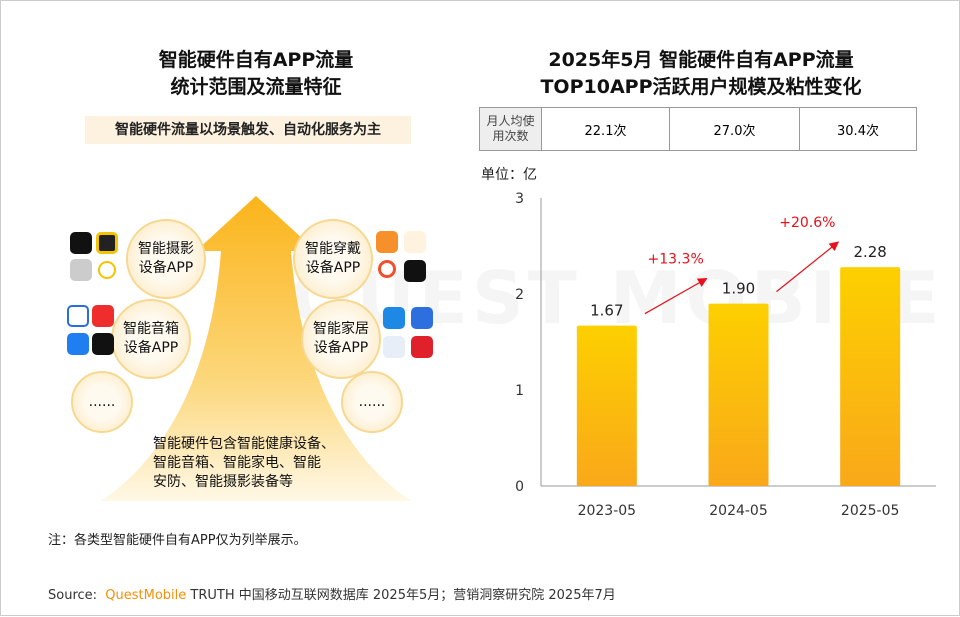 This screenshot has width=960, height=617. What do you see at coordinates (107, 270) in the screenshot?
I see `ring-app-icon` at bounding box center [107, 270].